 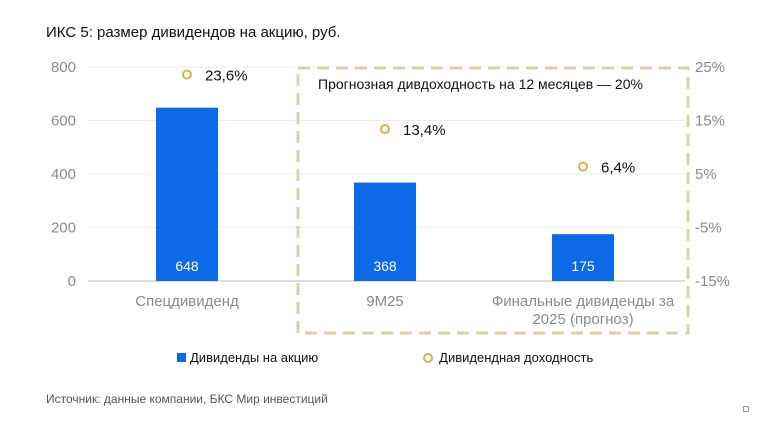 I want to click on y-tick-label: 400, so click(x=63, y=174).